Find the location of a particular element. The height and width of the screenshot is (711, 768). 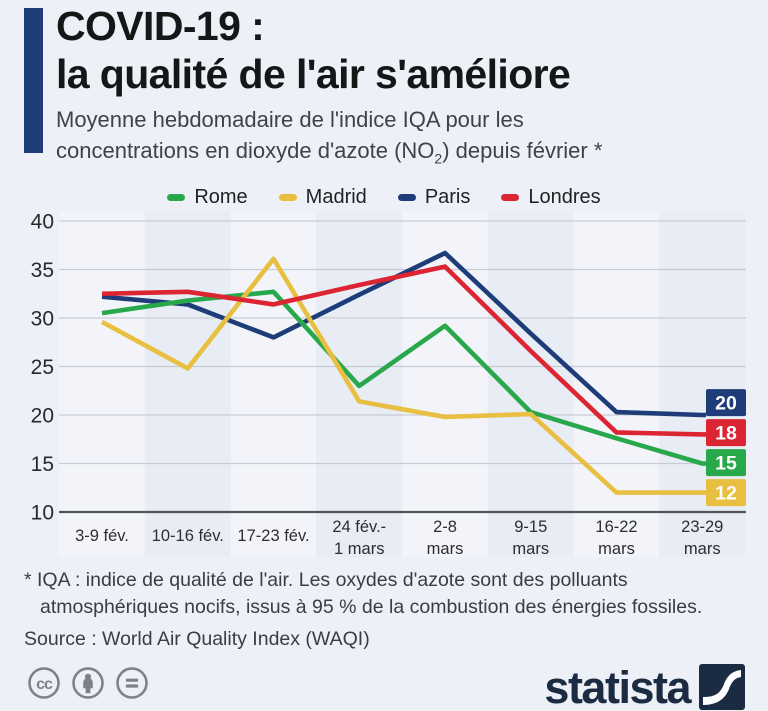

attribution-icon is located at coordinates (88, 683).